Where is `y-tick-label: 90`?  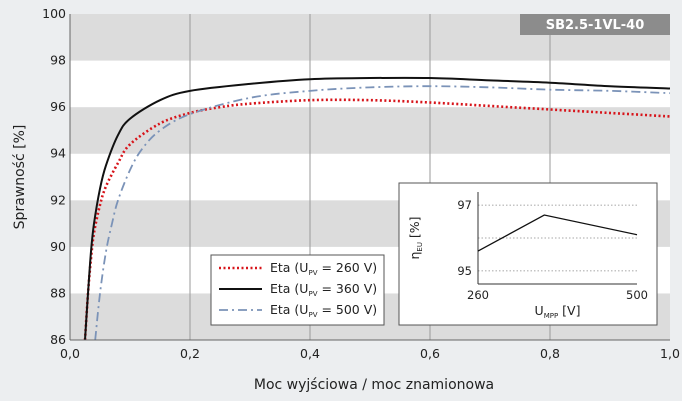
y-tick-label: 90 is located at coordinates (58, 246).